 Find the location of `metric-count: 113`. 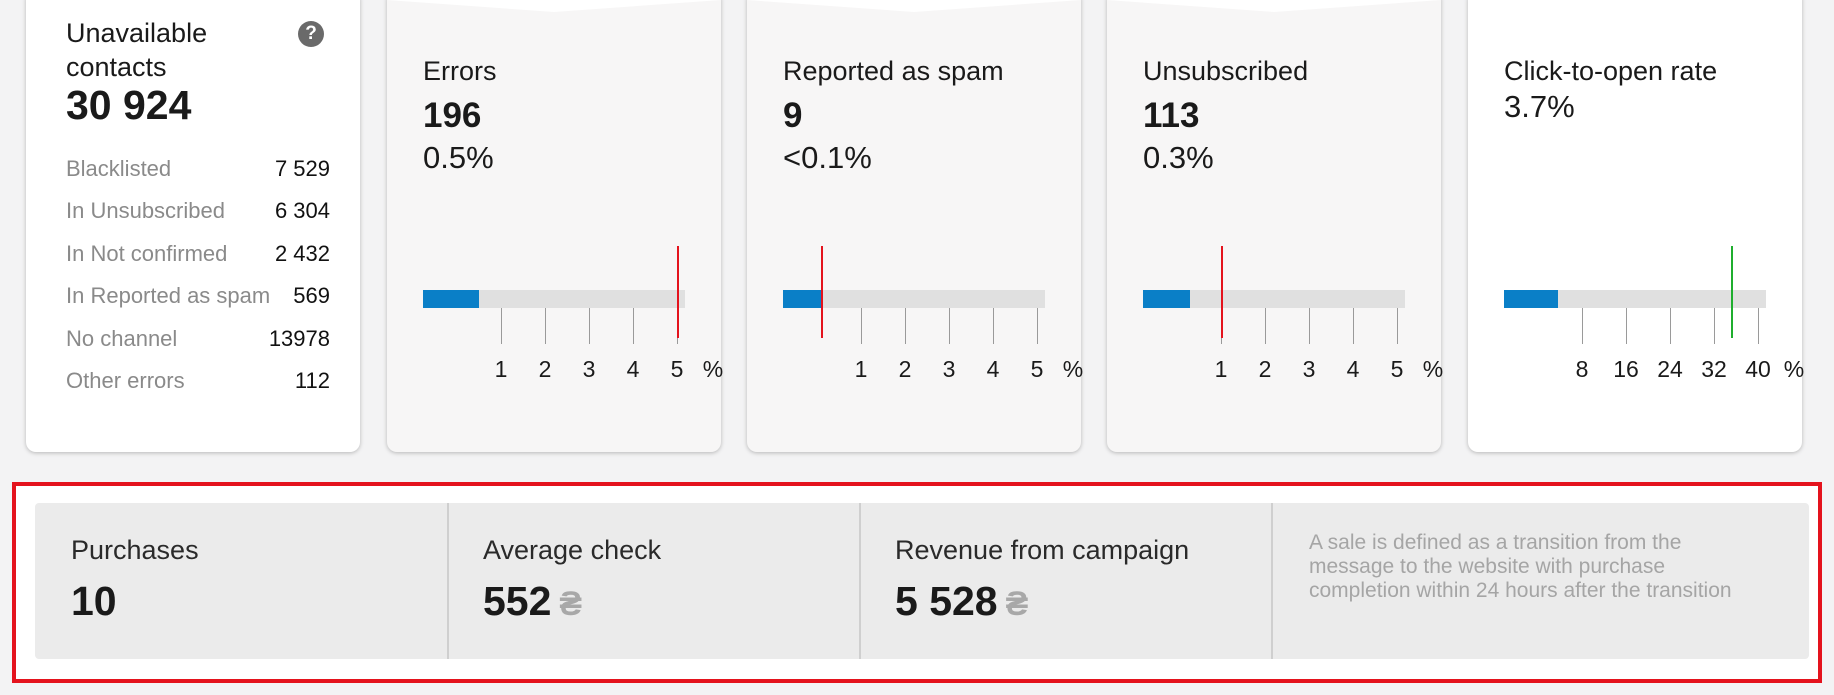

metric-count: 113 is located at coordinates (1171, 115).